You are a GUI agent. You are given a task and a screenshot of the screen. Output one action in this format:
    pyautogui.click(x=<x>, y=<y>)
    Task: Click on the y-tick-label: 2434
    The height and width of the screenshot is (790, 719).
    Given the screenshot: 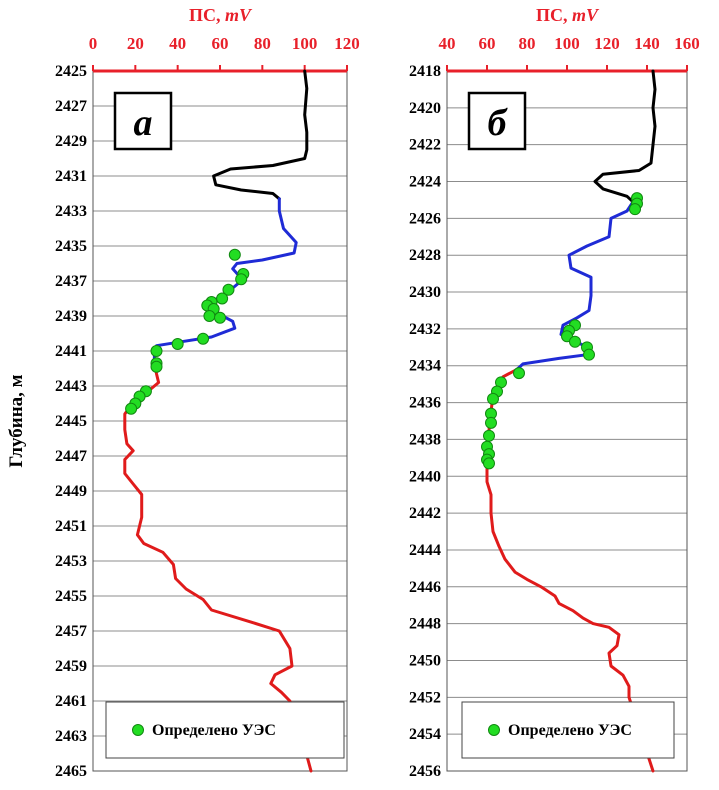 What is the action you would take?
    pyautogui.click(x=425, y=366)
    